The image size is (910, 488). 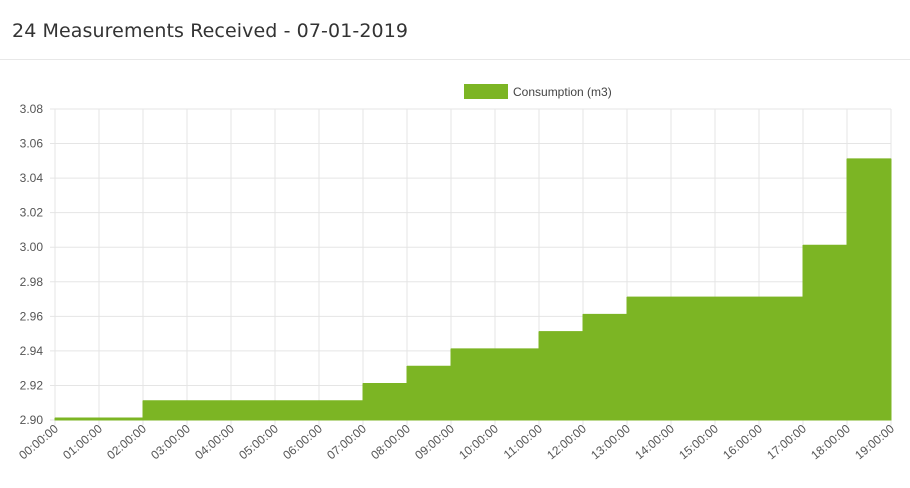 What do you see at coordinates (32, 264) in the screenshot?
I see `y-axis: 2.90 2.92 2.94 2.96 2.98 3.00 3.02 3.04 3.06 3.08` at bounding box center [32, 264].